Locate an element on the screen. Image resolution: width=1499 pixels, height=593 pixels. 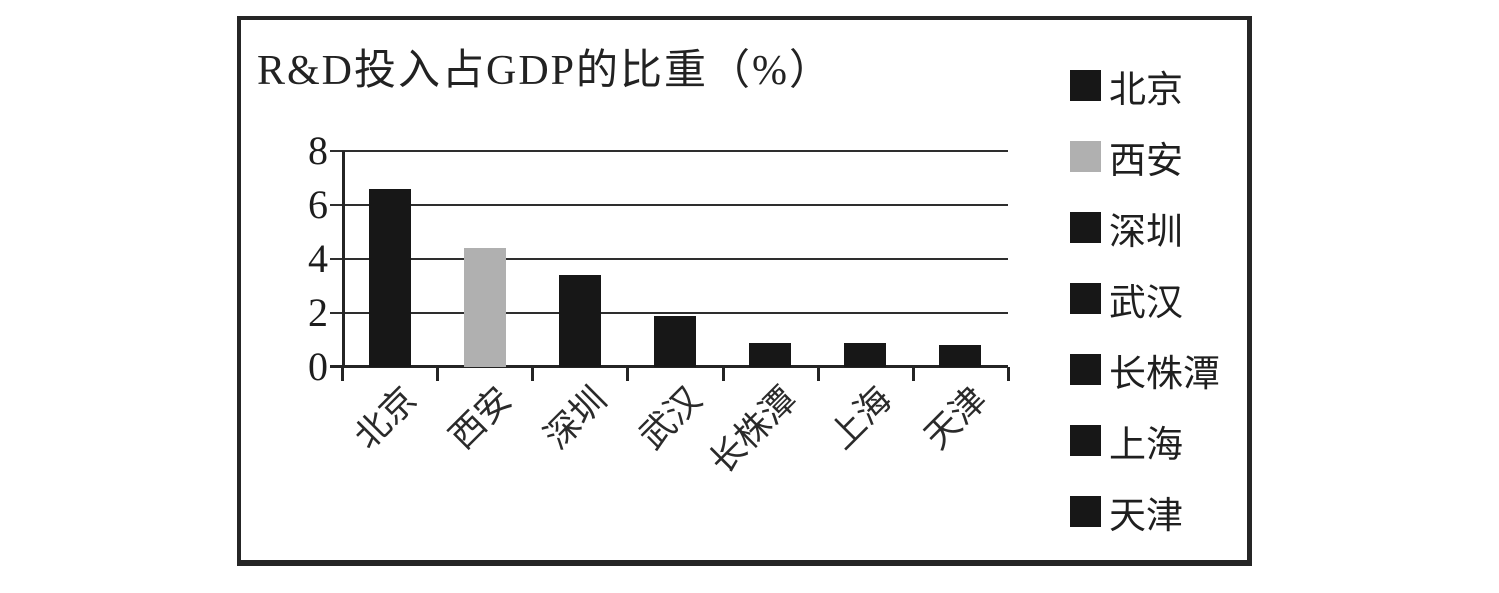
bar-西安 is located at coordinates (484, 307).